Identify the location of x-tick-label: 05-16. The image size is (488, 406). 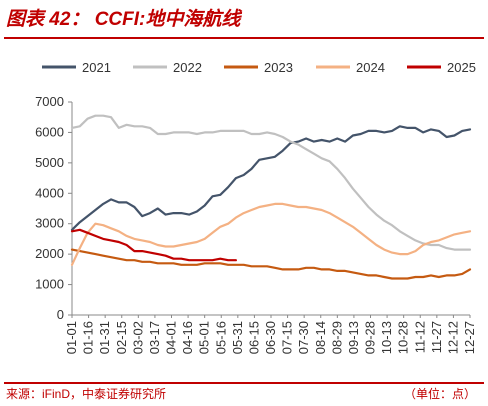
(220, 337).